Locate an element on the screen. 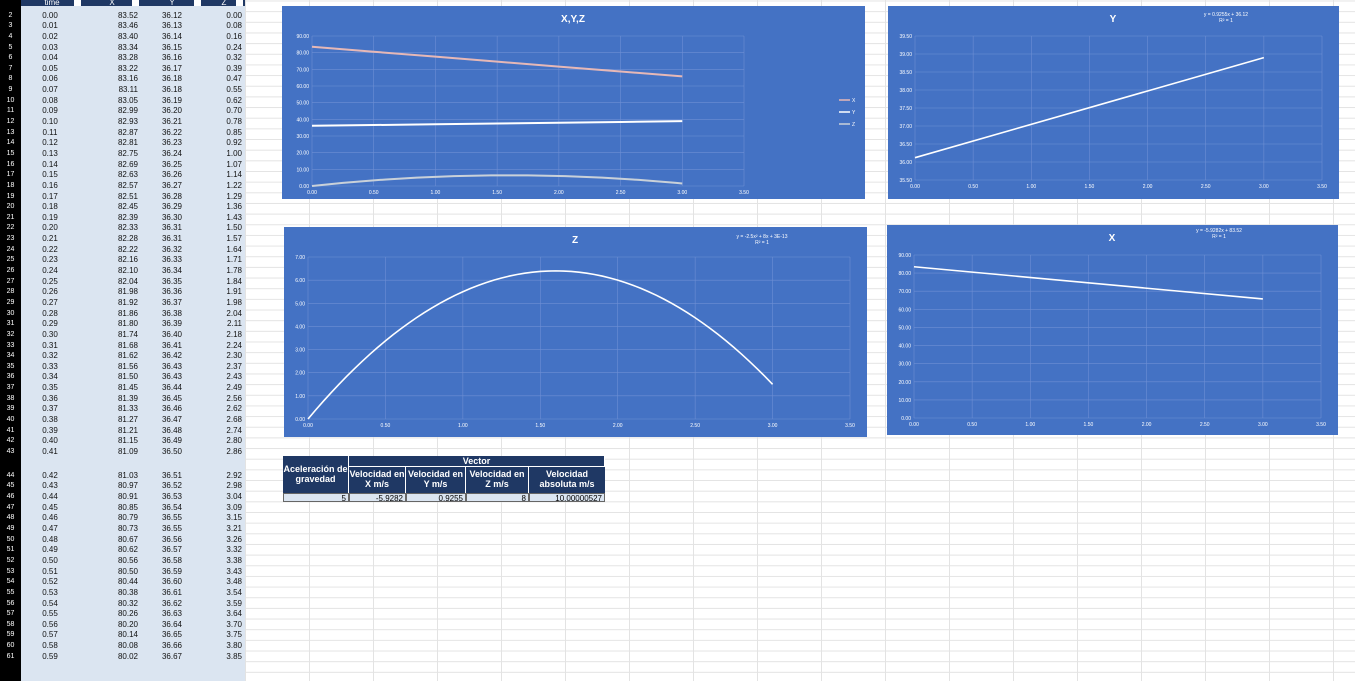 The width and height of the screenshot is (1355, 681). table-cell: 36.22 is located at coordinates (172, 132).